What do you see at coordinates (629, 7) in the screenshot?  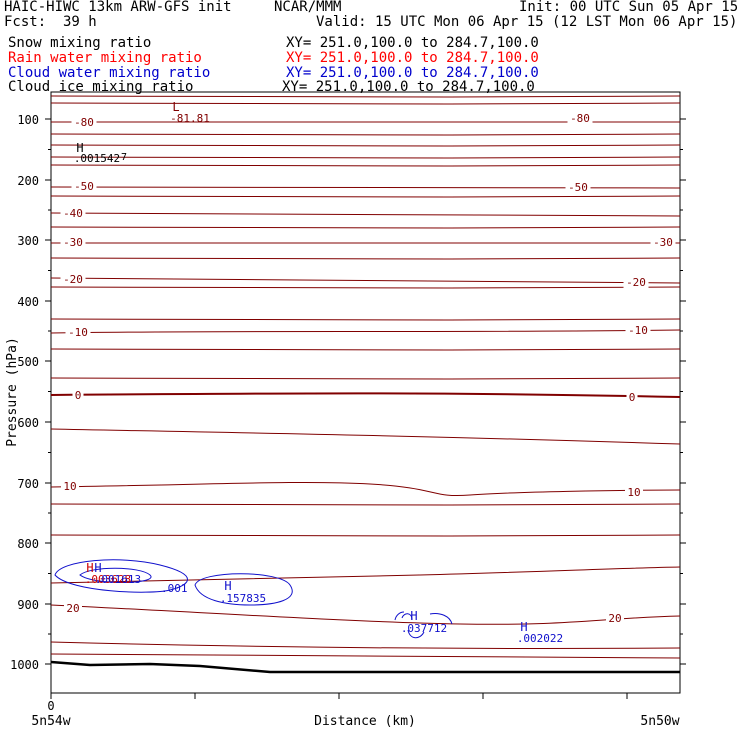 I see `init-time: Init: 00 UTC Sun 05 Apr 15` at bounding box center [629, 7].